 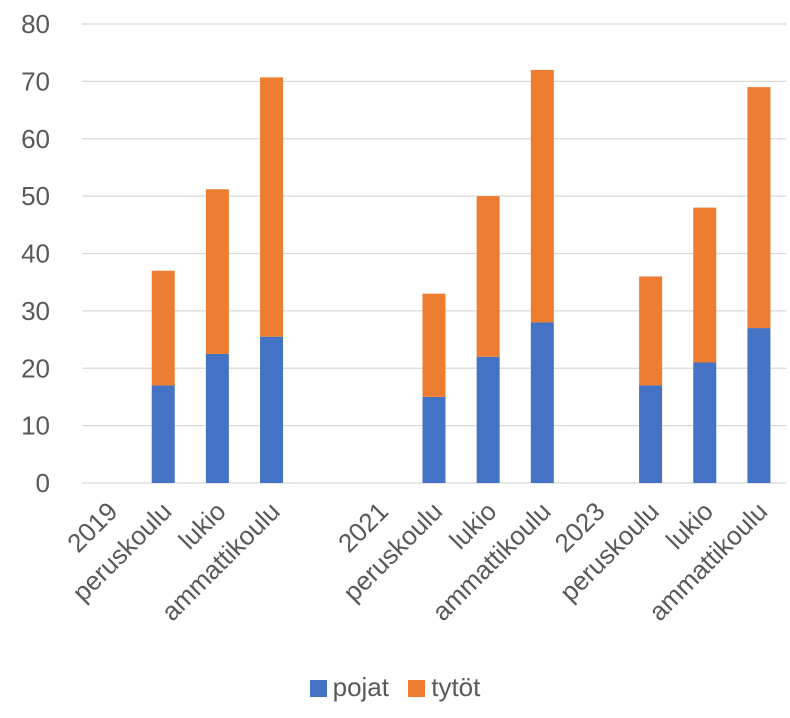 I want to click on bar-tytöt-8, so click(x=542, y=196).